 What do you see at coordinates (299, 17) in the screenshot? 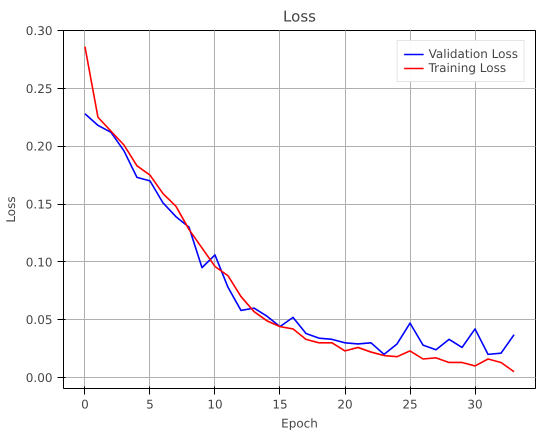
I see `chart-title: Loss` at bounding box center [299, 17].